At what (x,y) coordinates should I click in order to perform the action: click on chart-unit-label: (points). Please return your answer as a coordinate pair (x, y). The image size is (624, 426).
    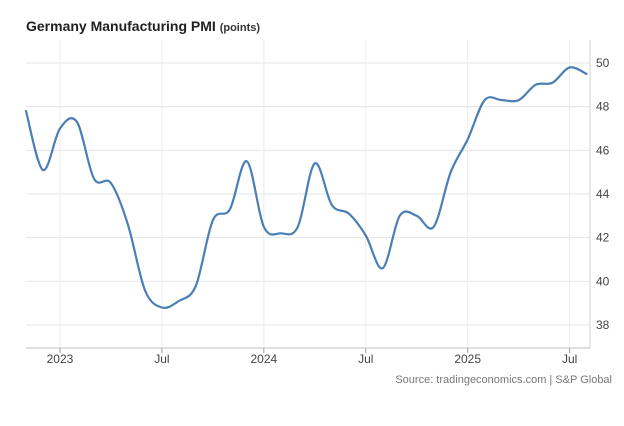
    Looking at the image, I should click on (240, 28).